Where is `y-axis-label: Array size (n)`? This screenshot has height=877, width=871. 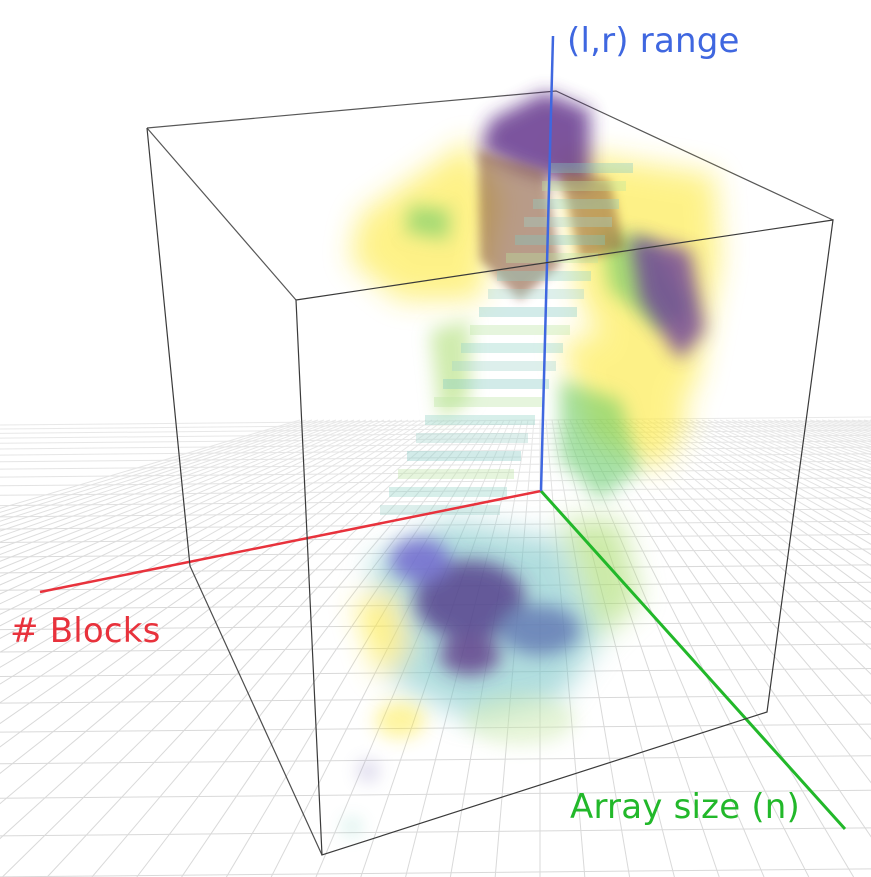
y-axis-label: Array size (n) is located at coordinates (685, 807).